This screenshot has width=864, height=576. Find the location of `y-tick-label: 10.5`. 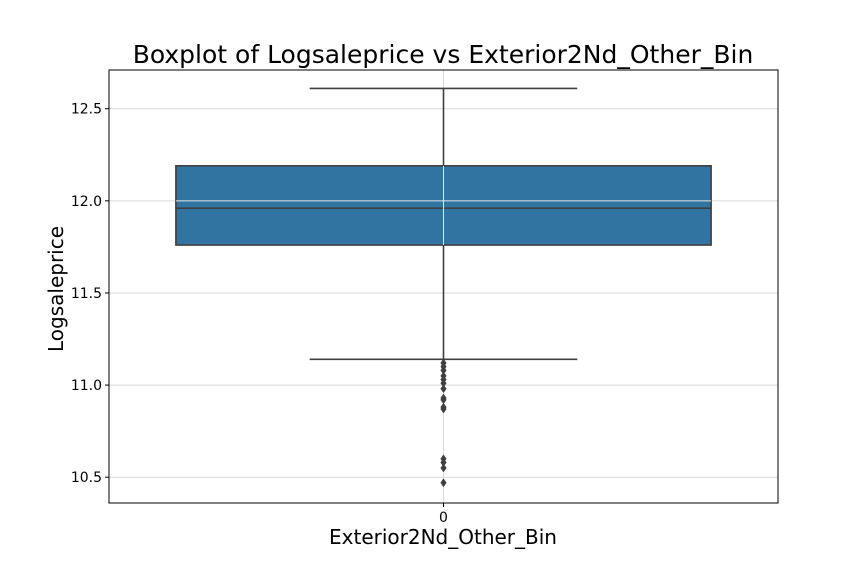

y-tick-label: 10.5 is located at coordinates (86, 478).